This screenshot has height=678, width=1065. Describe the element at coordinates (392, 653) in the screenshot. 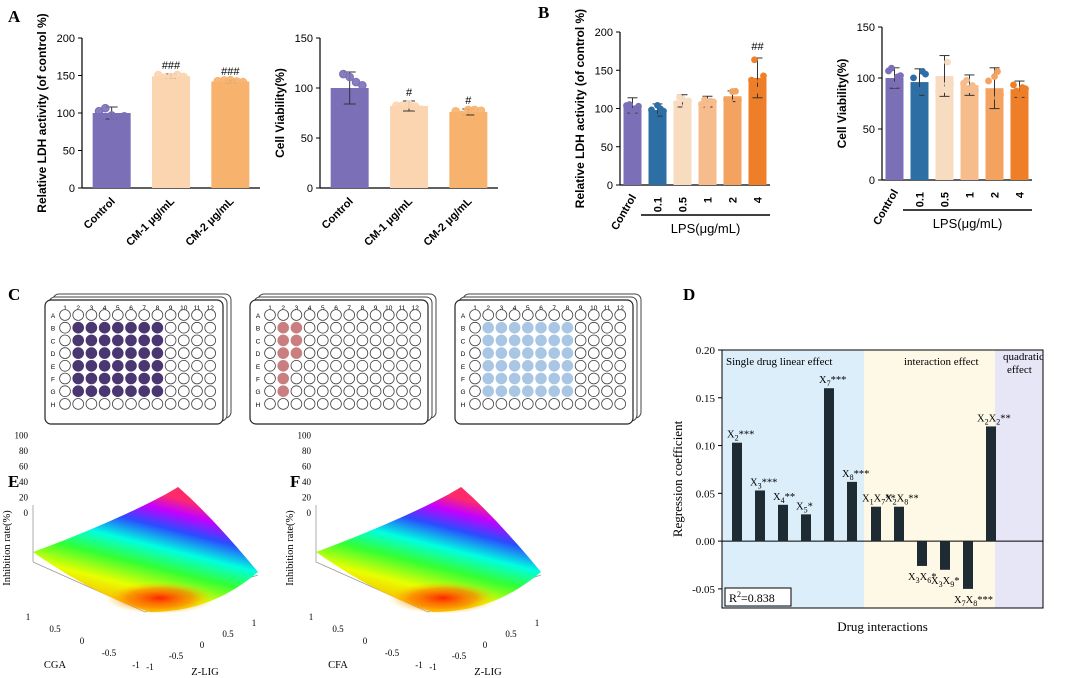

I see `y-tick-label: -0.5` at that location.